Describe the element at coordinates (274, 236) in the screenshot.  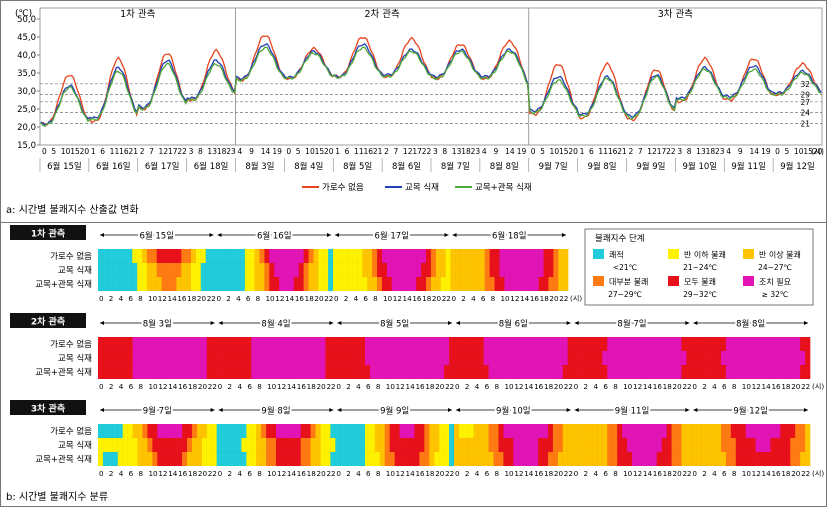
I see `day-label-b: 6월 16일` at that location.